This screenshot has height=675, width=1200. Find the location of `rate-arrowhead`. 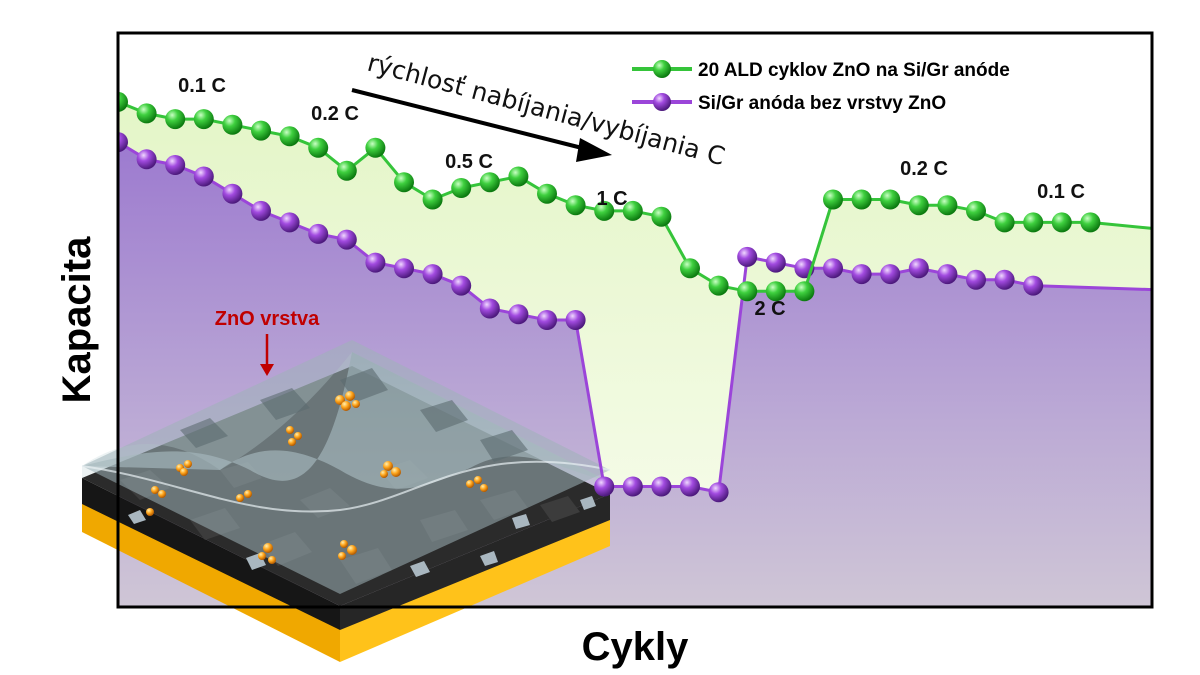

rate-arrowhead is located at coordinates (594, 150).